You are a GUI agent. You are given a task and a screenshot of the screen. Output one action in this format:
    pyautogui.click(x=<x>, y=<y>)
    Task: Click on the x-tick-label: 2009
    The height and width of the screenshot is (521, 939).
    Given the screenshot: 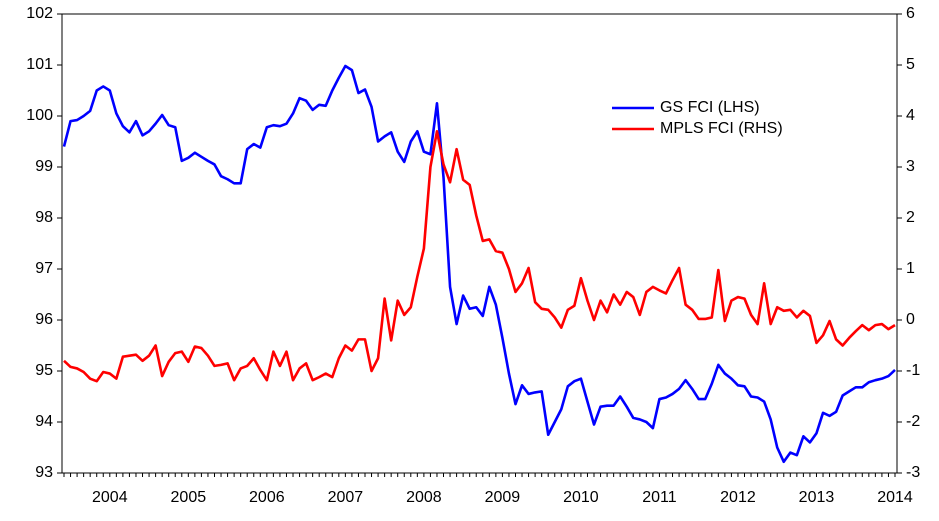 What is the action you would take?
    pyautogui.click(x=503, y=497)
    